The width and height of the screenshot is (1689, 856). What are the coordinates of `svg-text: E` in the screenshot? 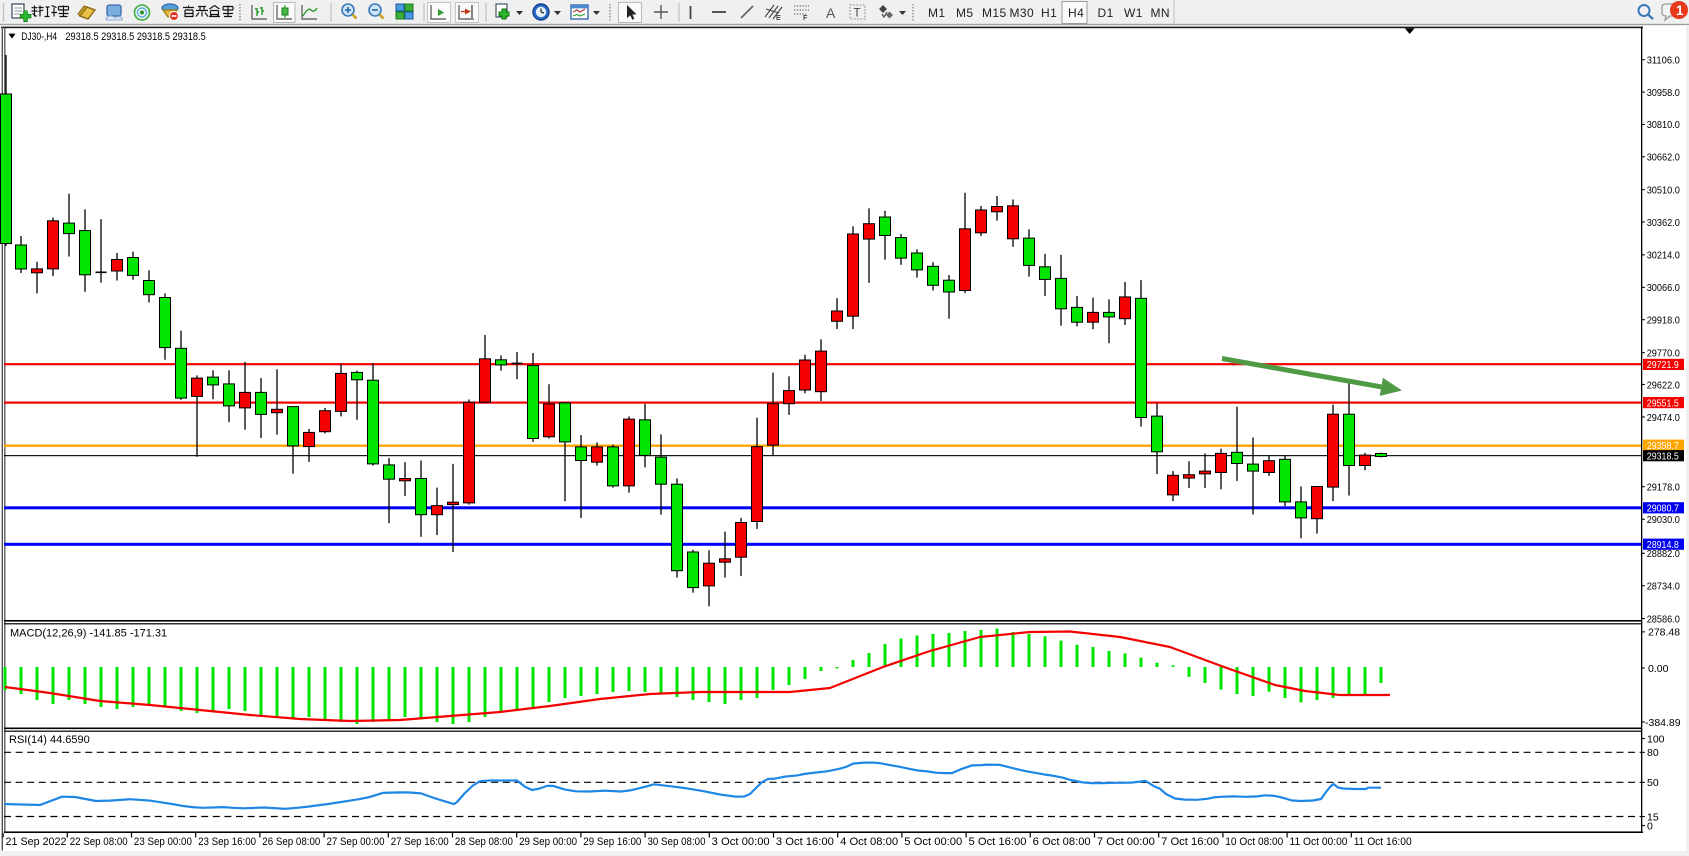 It's located at (778, 17).